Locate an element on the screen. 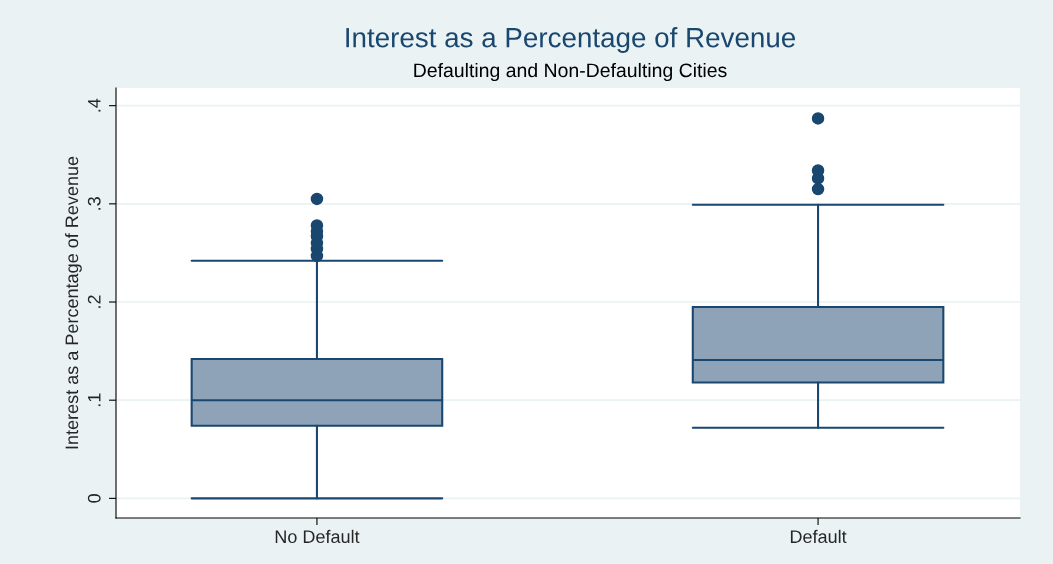 This screenshot has width=1053, height=564. chart-subtitle: Defaulting and Non-Defaulting Cities is located at coordinates (570, 72).